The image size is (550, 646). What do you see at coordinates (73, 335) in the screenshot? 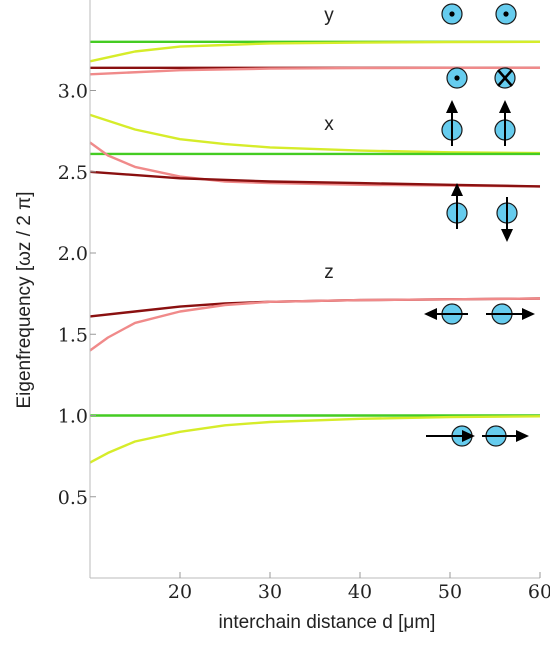
I see `y-tick-label: 1.5` at bounding box center [73, 335].